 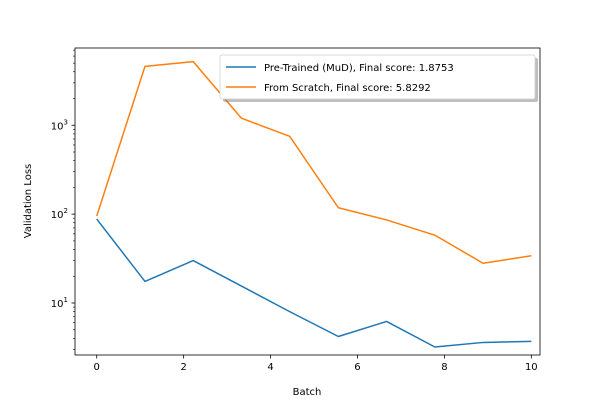 I want to click on legend-label-scratch: From Scratch, Final score: 5.8292, so click(x=347, y=88).